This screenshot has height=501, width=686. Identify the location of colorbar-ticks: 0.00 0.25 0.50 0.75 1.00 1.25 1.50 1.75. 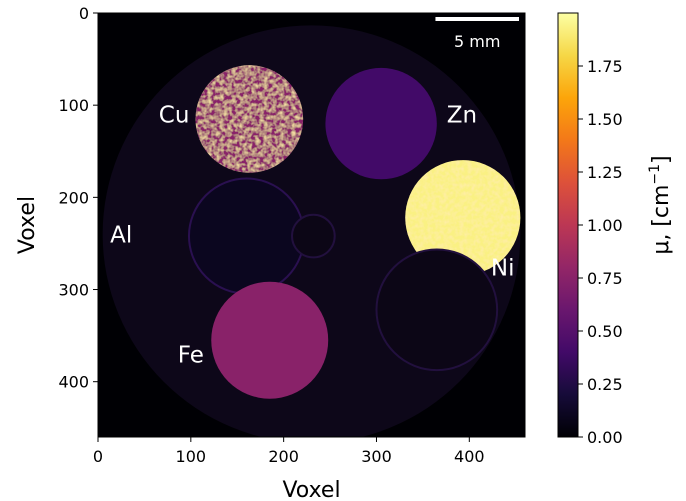
(600, 252).